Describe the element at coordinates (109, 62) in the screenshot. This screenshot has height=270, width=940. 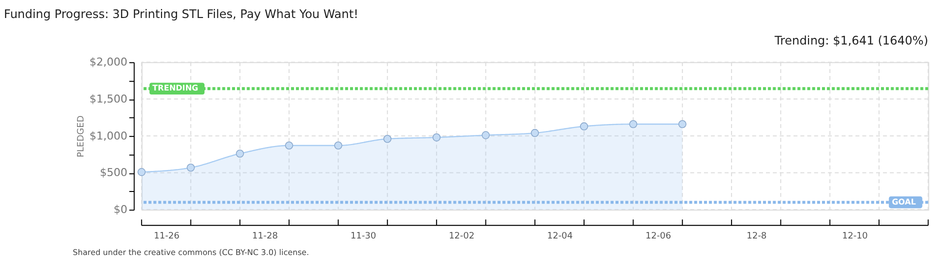
I see `y-tick-label: $2,000` at that location.